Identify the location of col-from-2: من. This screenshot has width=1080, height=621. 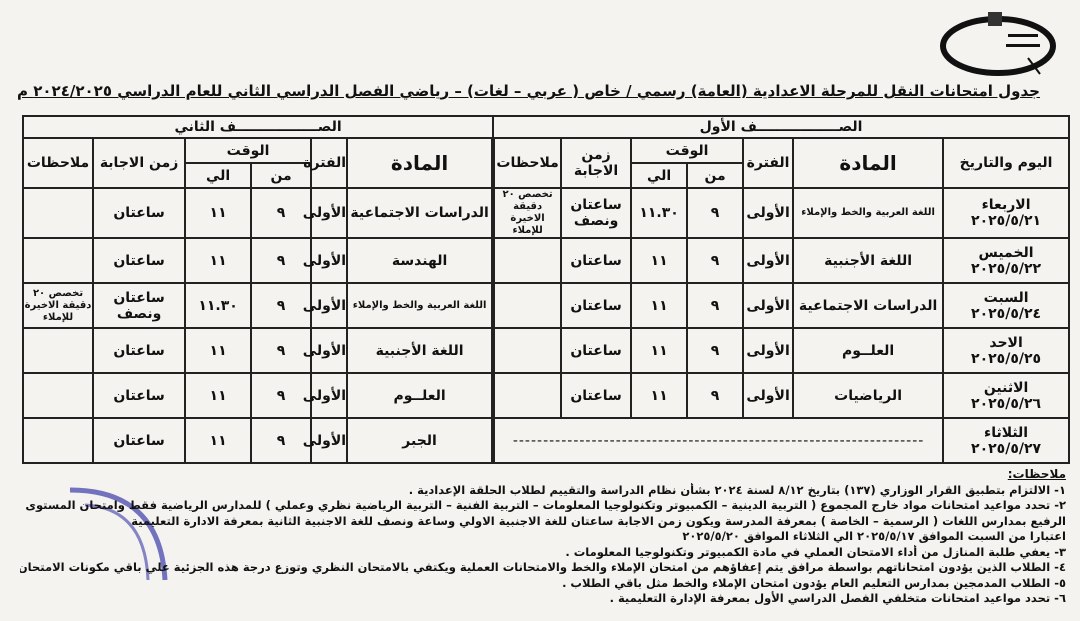
(281, 175).